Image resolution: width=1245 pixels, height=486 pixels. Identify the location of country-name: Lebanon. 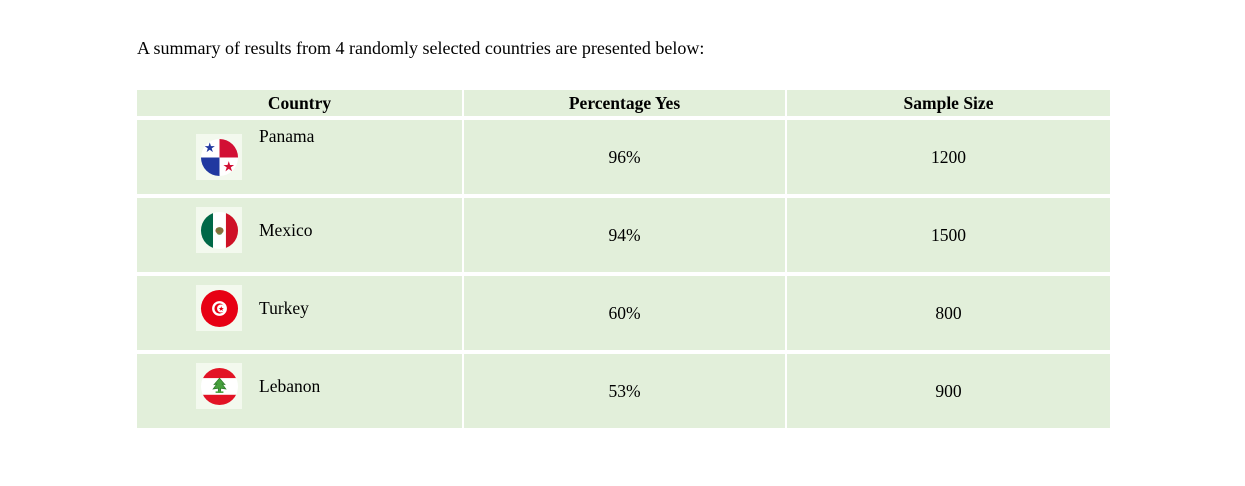
(290, 385).